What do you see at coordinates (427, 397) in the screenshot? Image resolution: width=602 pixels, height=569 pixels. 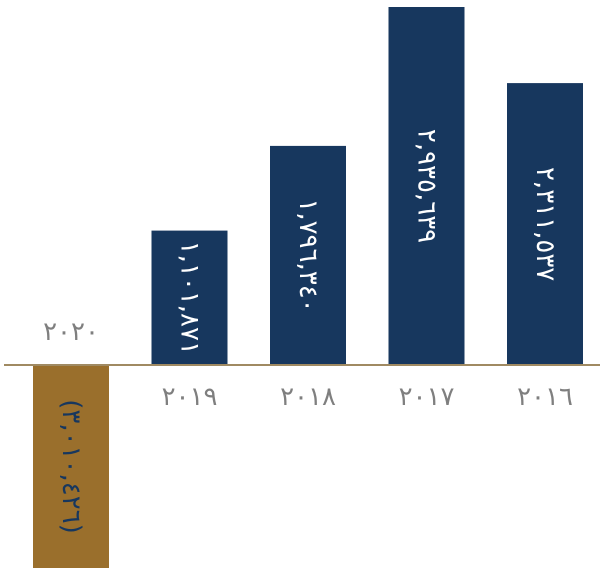 I see `category-label-1: ٢٠١٧` at bounding box center [427, 397].